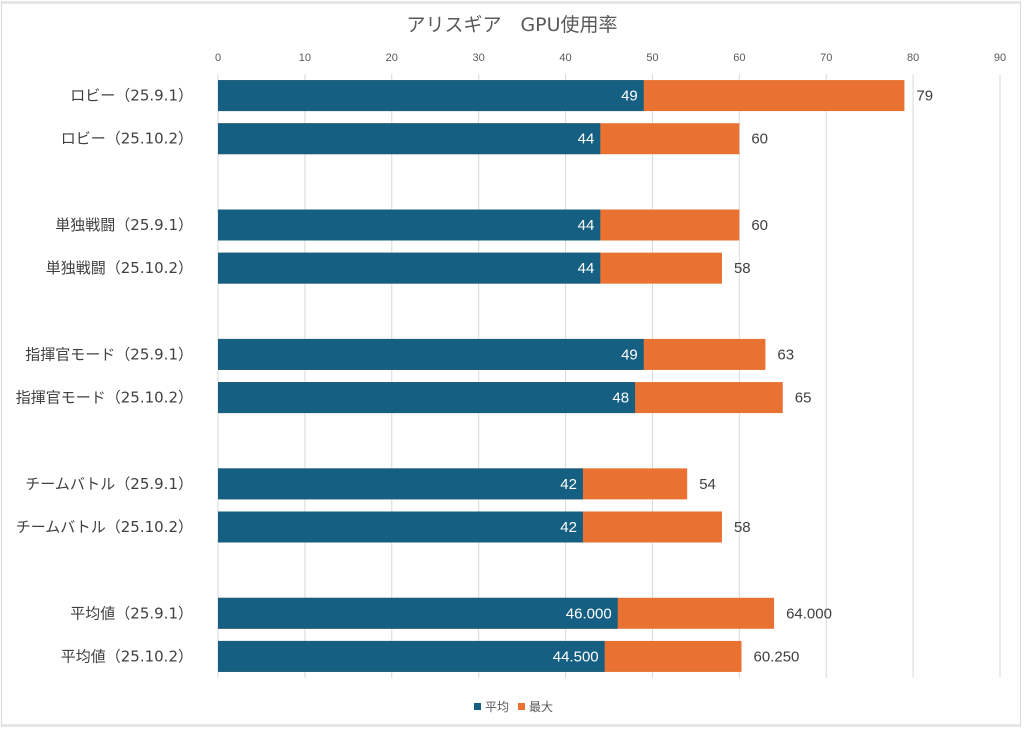  I want to click on x-tick-label: 60, so click(739, 58).